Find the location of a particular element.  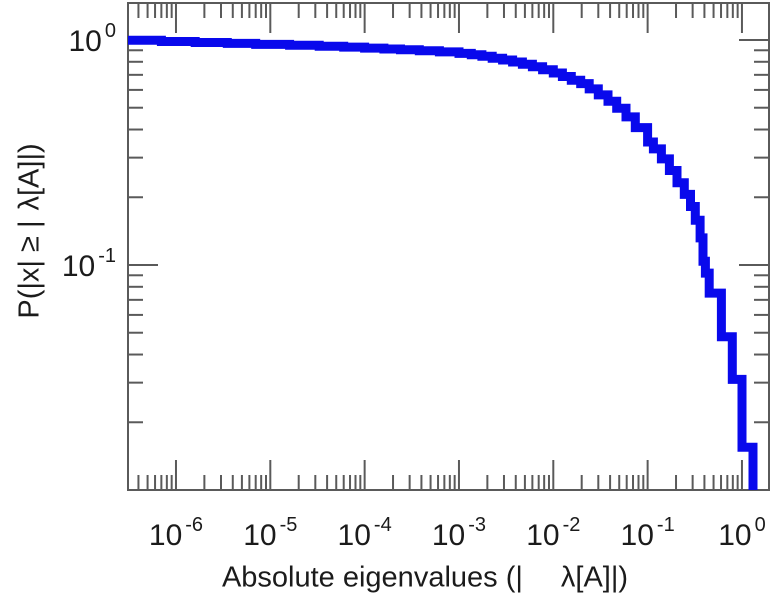

x-axis-title-right: λ[A]|) is located at coordinates (594, 577).